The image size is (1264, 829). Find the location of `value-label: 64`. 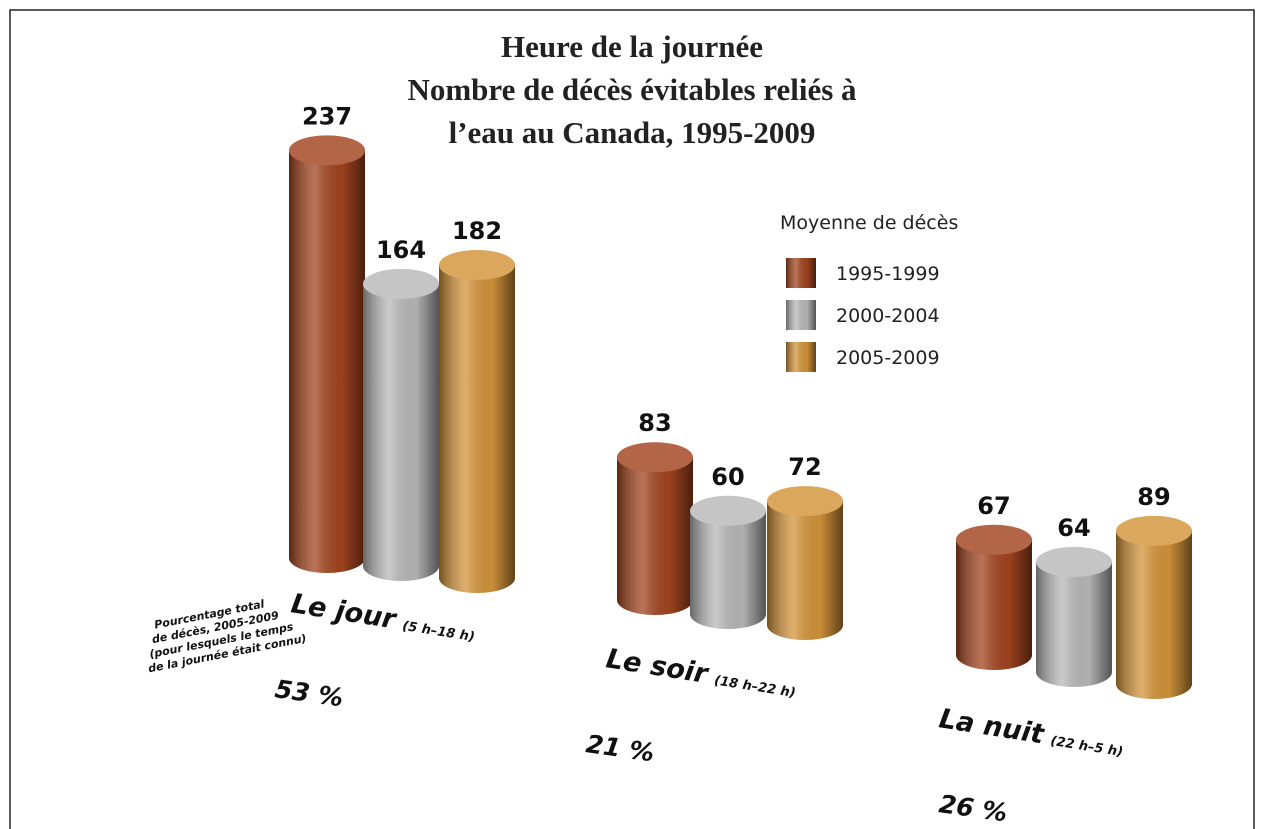

value-label: 64 is located at coordinates (1073, 528).